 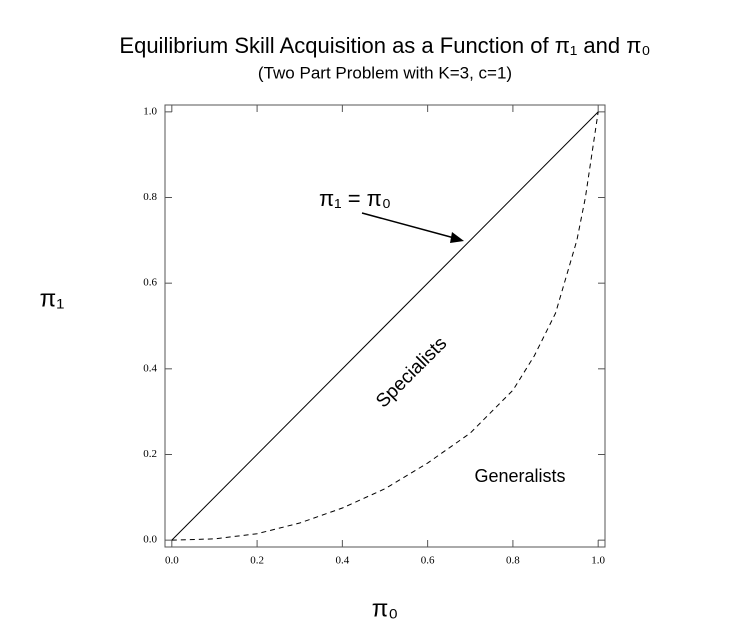 What do you see at coordinates (519, 476) in the screenshot?
I see `annotation: Generalists` at bounding box center [519, 476].